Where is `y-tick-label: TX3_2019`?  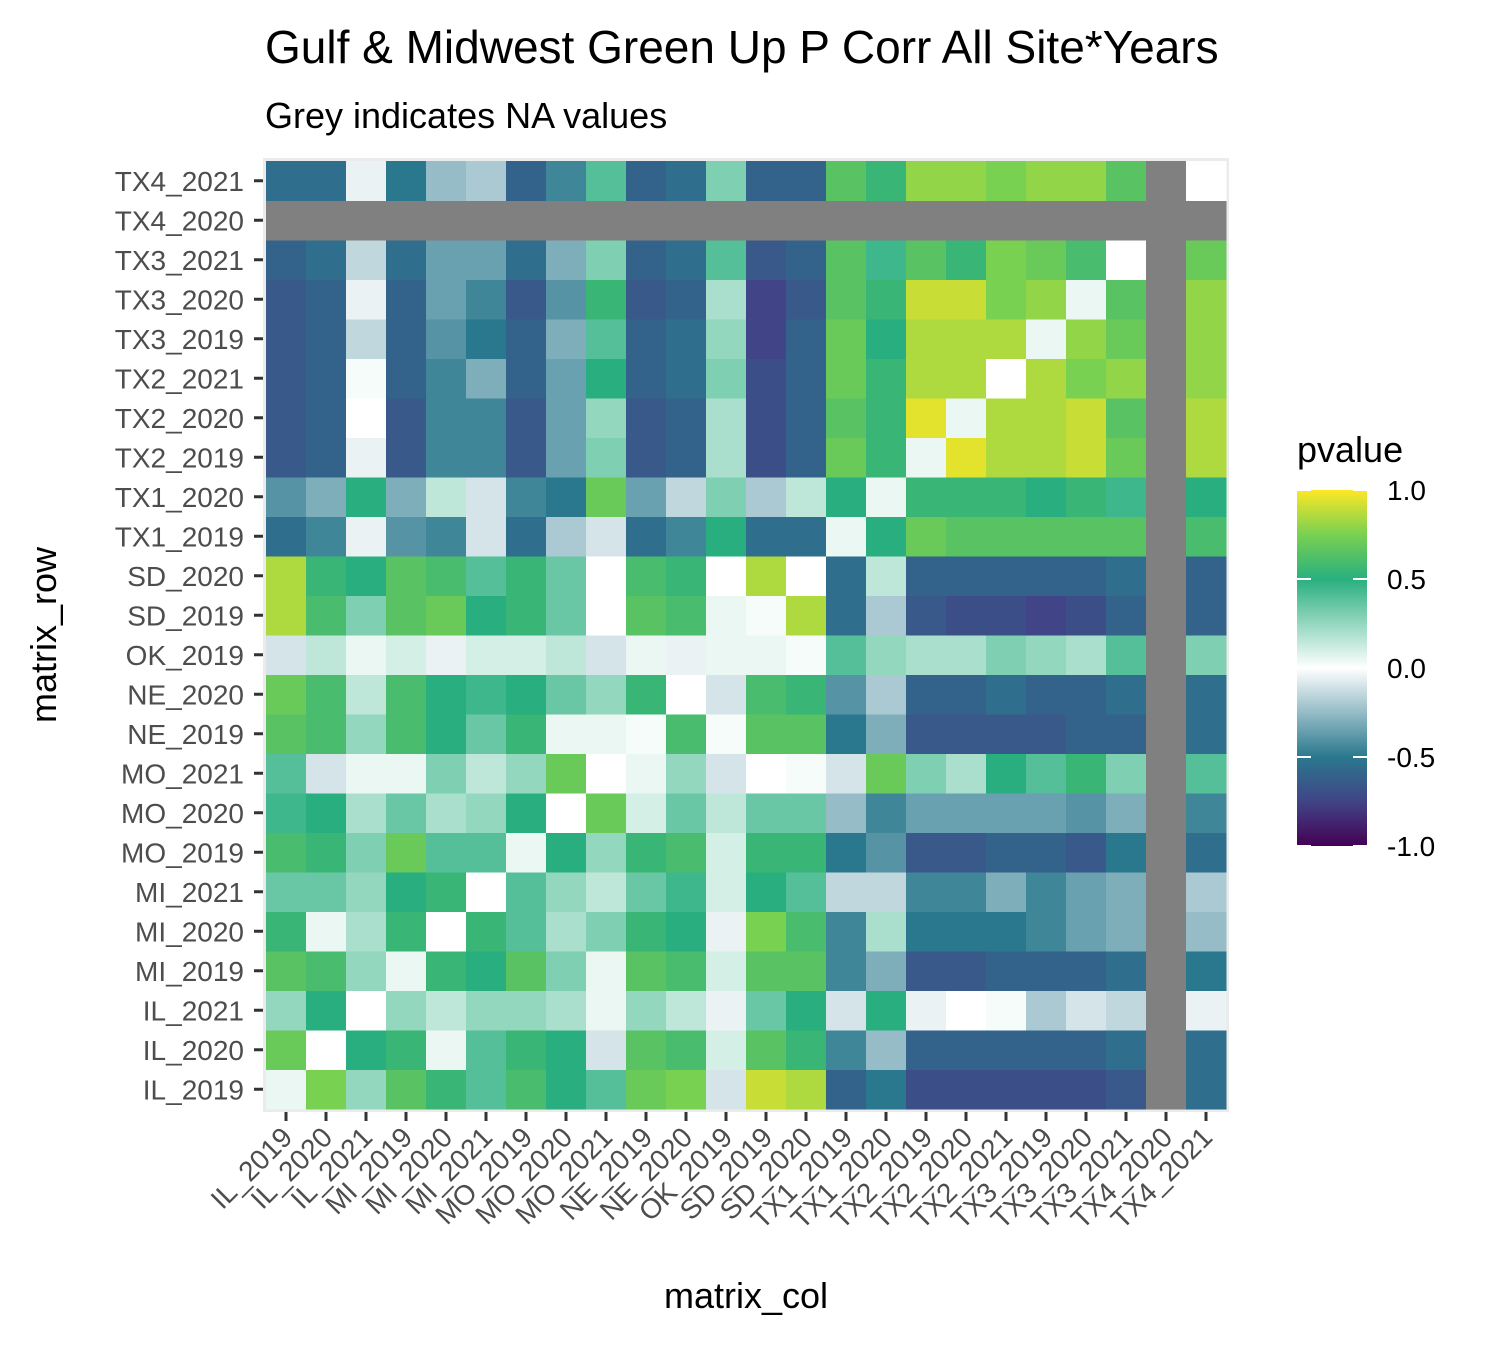 y-tick-label: TX3_2019 is located at coordinates (179, 339).